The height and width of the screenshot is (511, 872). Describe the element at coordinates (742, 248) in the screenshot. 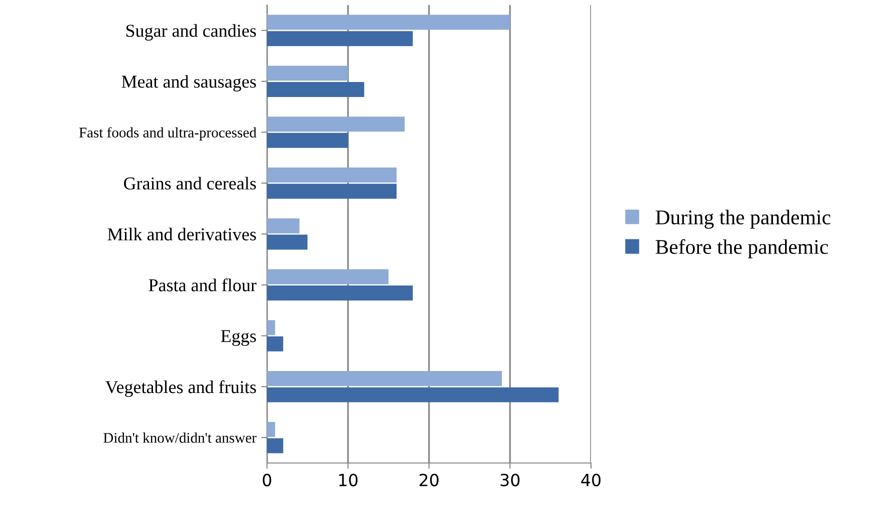

I see `legend-label: Before the pandemic` at that location.